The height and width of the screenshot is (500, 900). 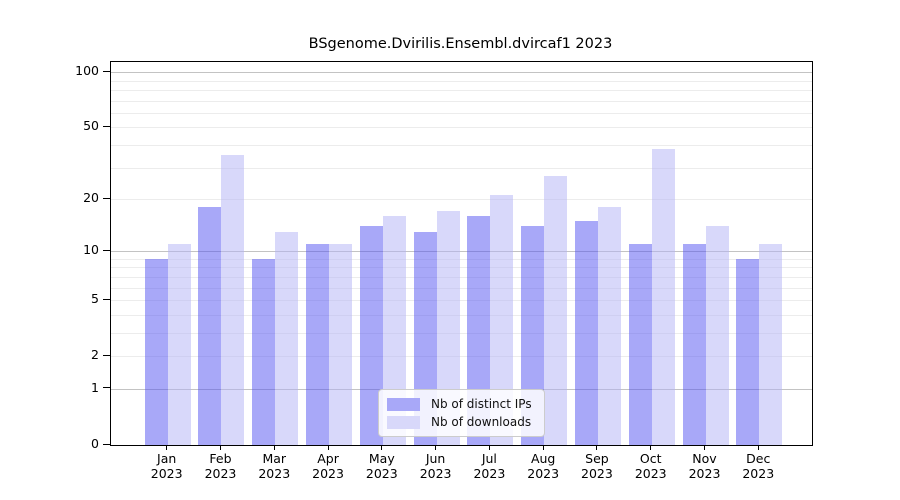 What do you see at coordinates (167, 458) in the screenshot?
I see `x-tick-month-jan: Jan` at bounding box center [167, 458].